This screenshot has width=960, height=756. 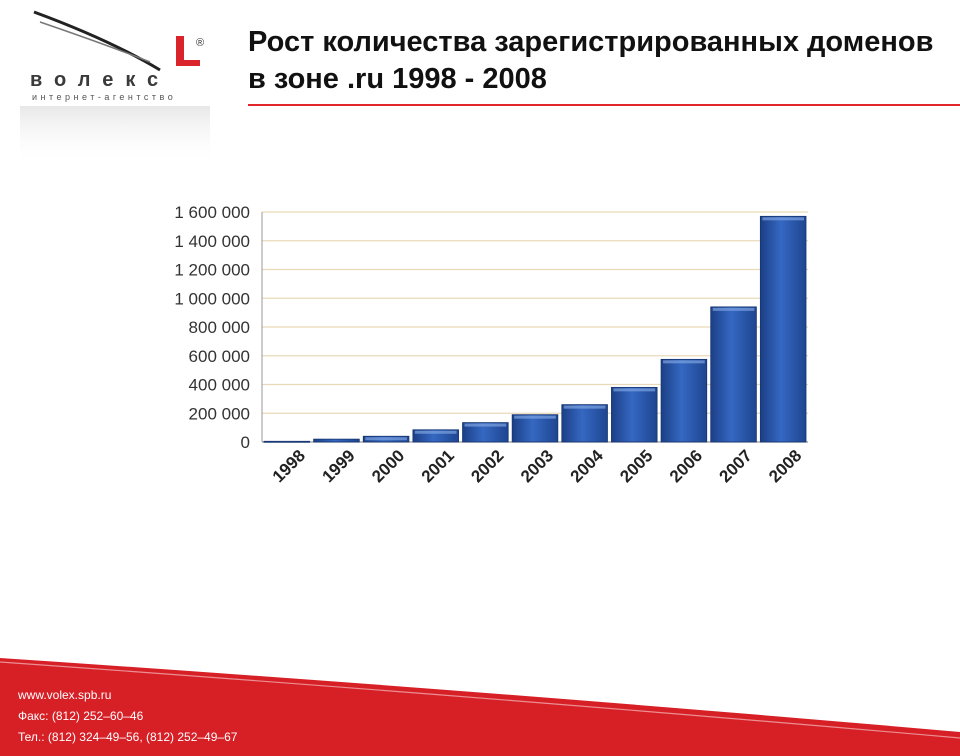 What do you see at coordinates (219, 413) in the screenshot?
I see `y-tick-label: 200 000` at bounding box center [219, 413].